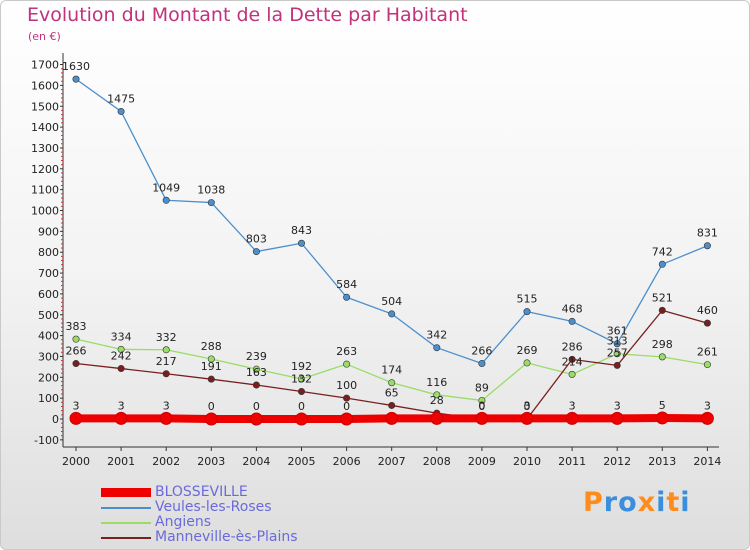 This screenshot has height=550, width=750. Describe the element at coordinates (46, 440) in the screenshot. I see `y-tick-label: -100` at that location.